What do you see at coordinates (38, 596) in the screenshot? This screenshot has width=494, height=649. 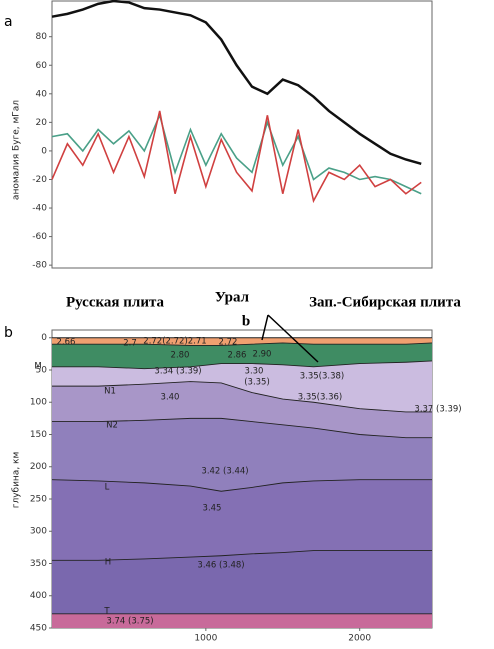 I see `y-tick-label: 400` at bounding box center [38, 596].